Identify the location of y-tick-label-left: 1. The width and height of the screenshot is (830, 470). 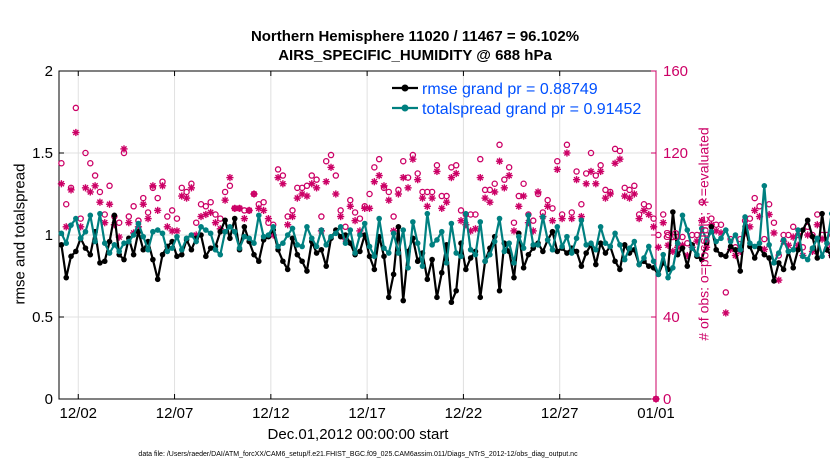
(49, 235).